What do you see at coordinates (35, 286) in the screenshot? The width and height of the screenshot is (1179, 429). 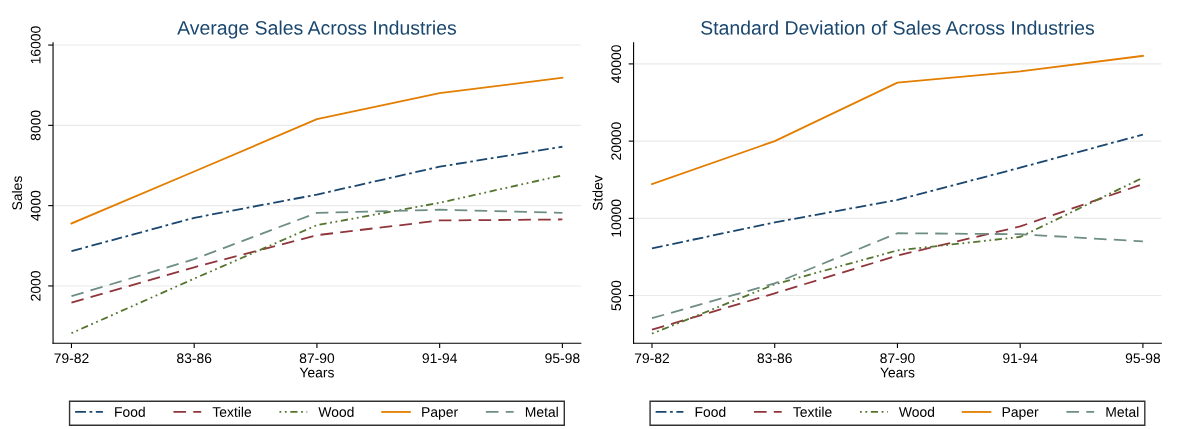 I see `y-tick-label: 2000` at bounding box center [35, 286].